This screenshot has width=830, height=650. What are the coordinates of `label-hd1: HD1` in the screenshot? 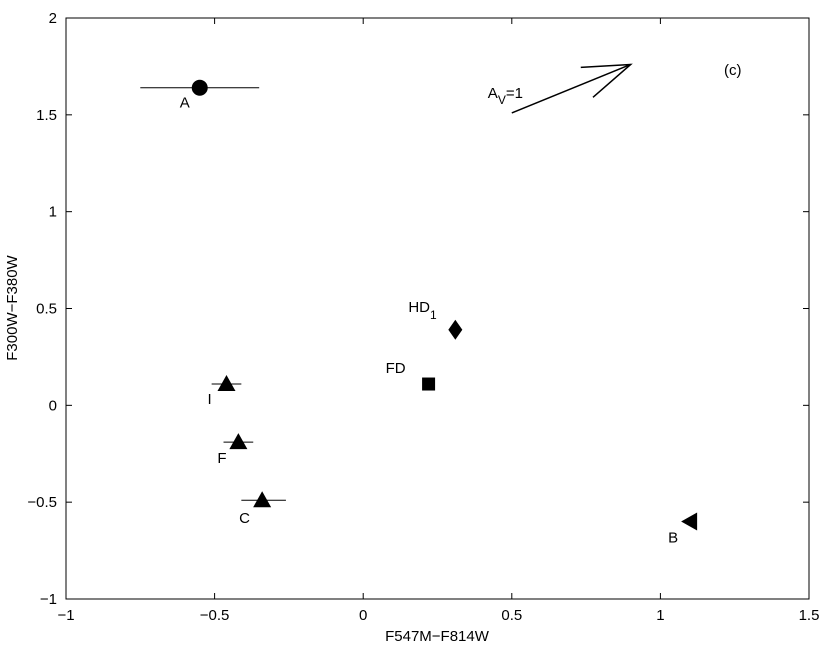 It's located at (422, 310).